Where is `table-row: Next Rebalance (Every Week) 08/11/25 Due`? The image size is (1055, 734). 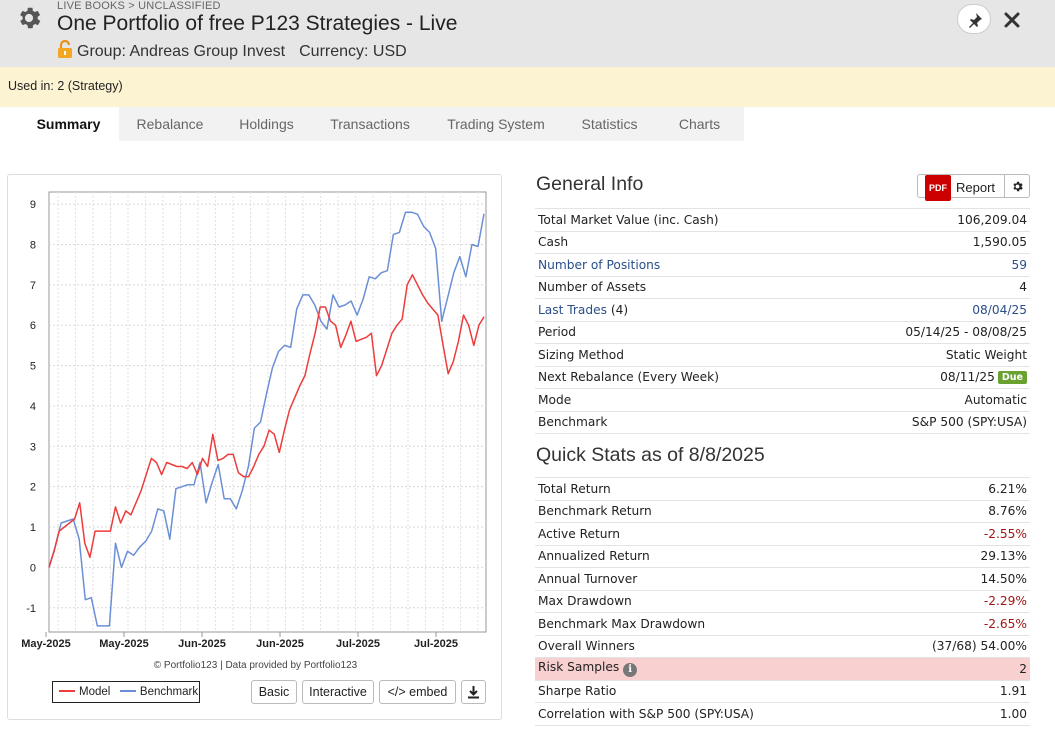 table-row: Next Rebalance (Every Week) 08/11/25 Due is located at coordinates (782, 377).